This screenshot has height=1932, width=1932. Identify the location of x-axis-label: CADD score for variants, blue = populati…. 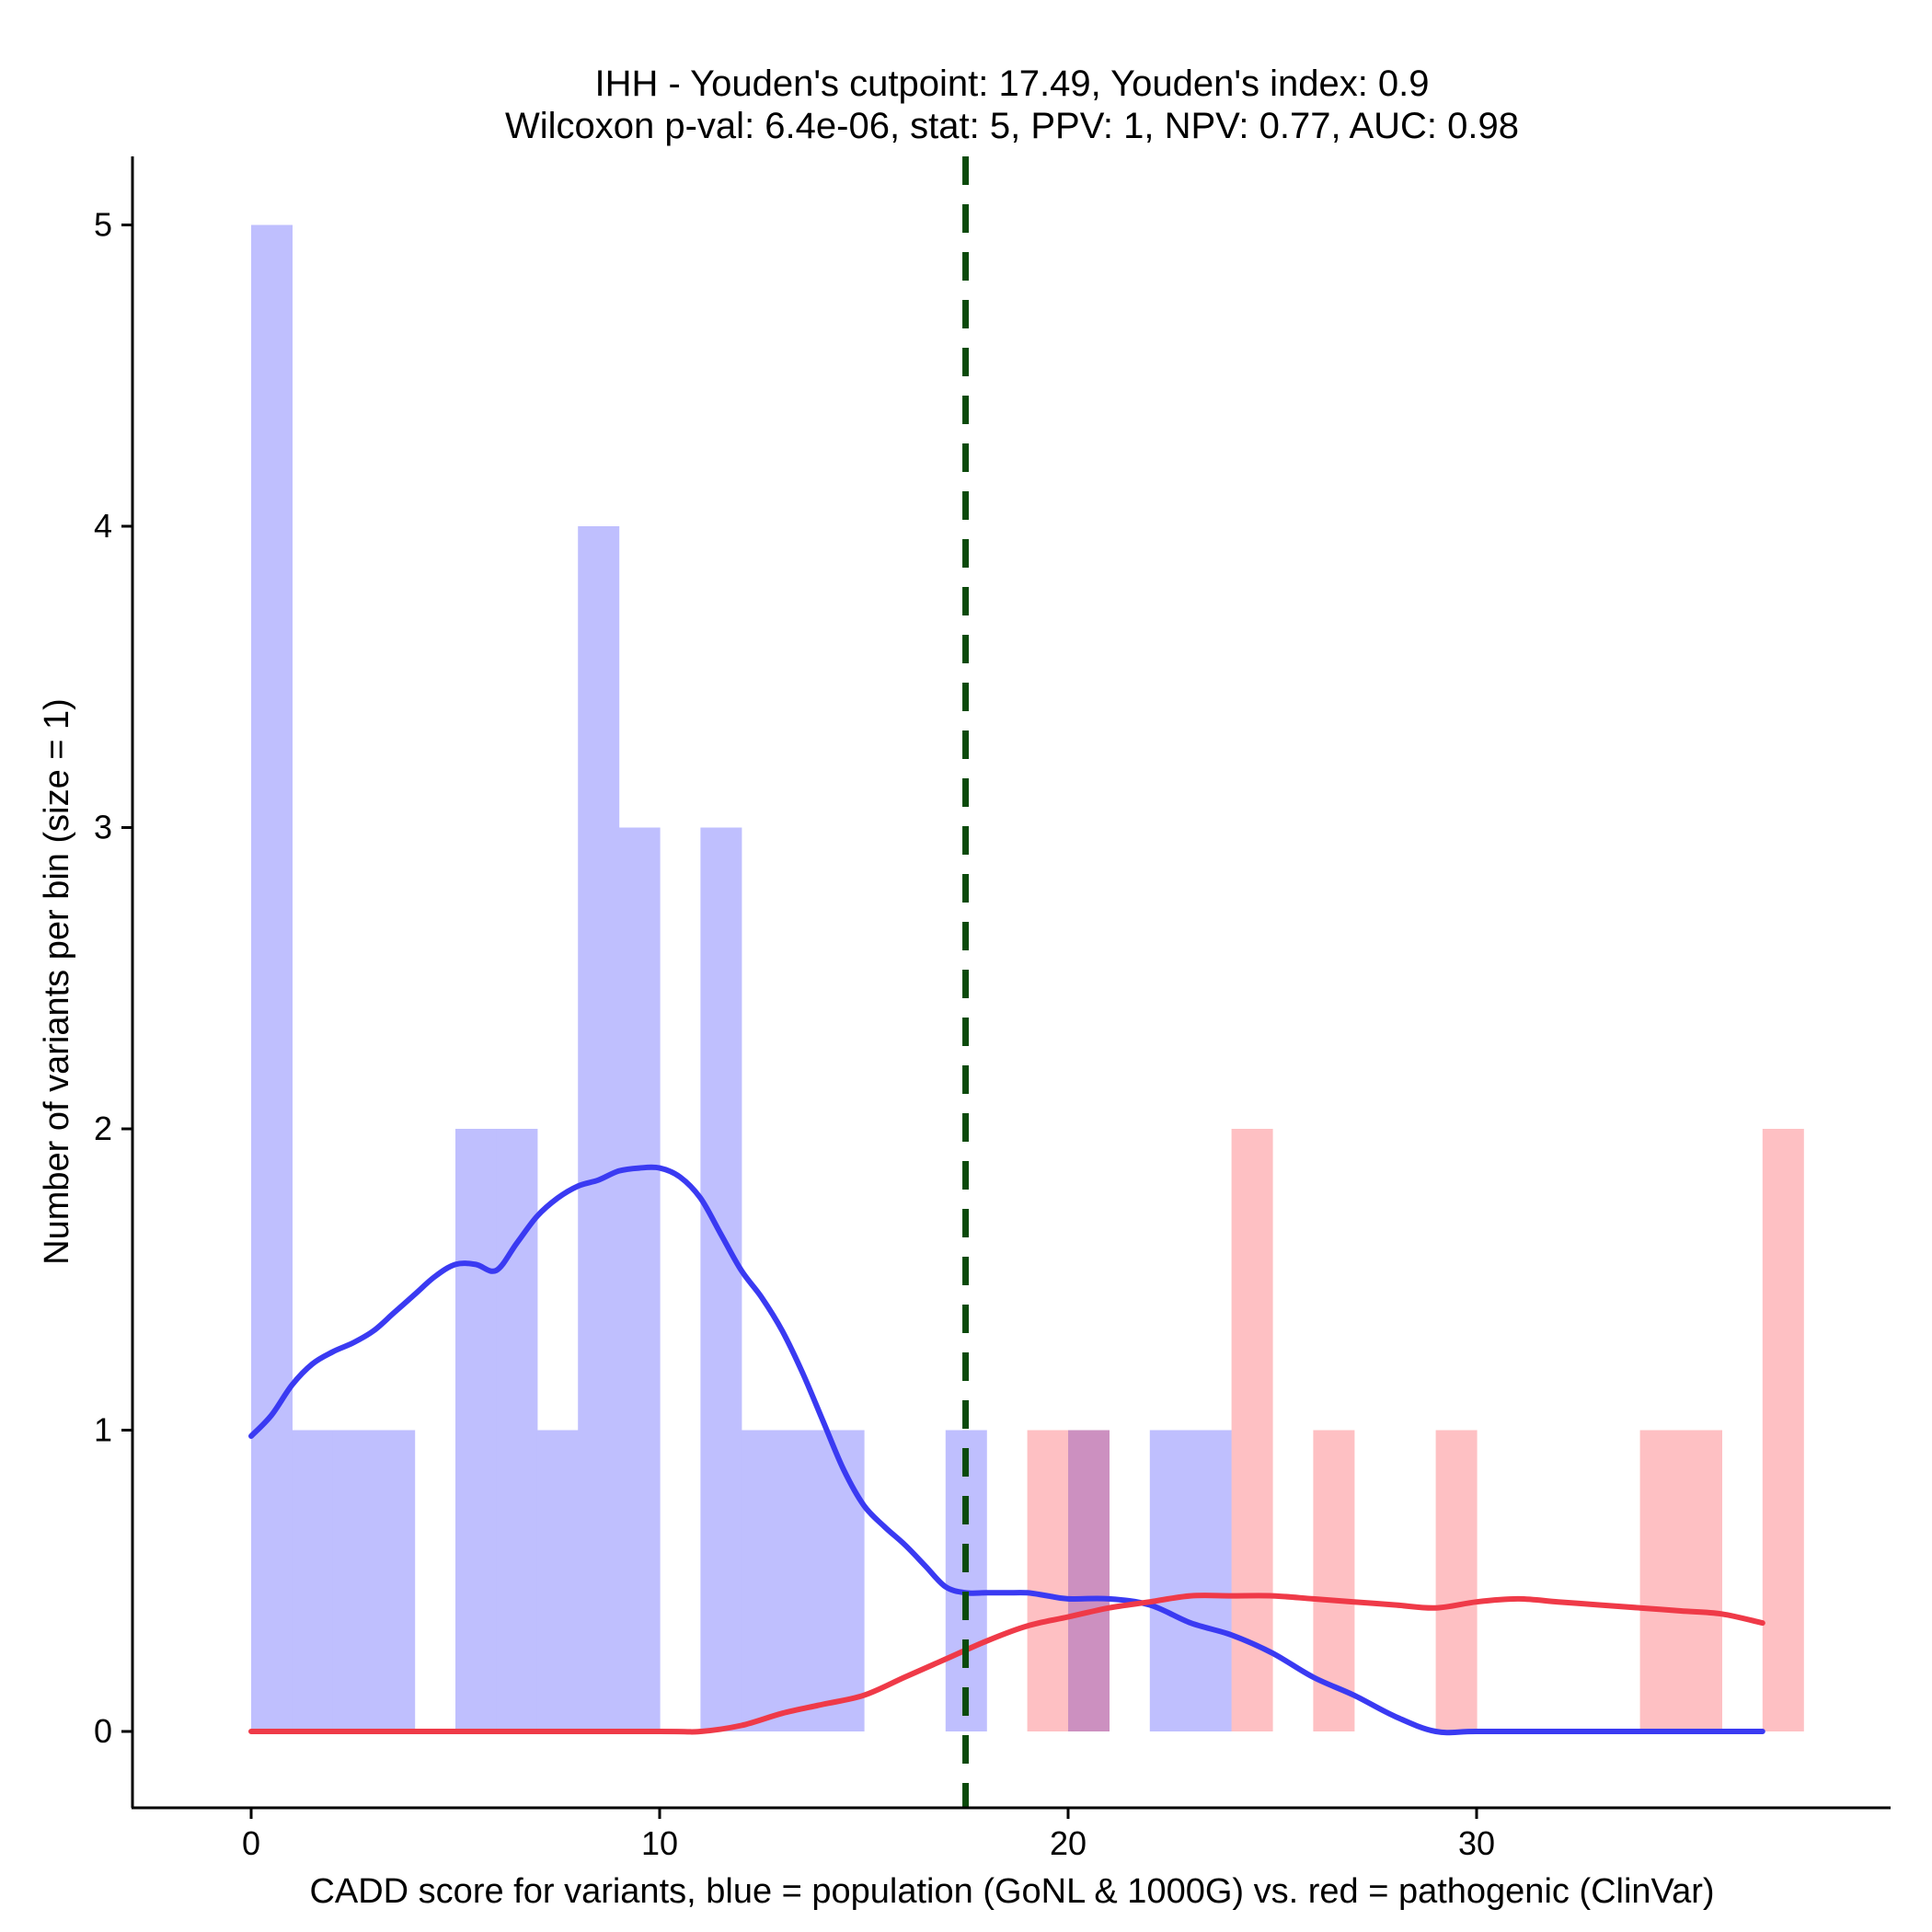
(1011, 1891).